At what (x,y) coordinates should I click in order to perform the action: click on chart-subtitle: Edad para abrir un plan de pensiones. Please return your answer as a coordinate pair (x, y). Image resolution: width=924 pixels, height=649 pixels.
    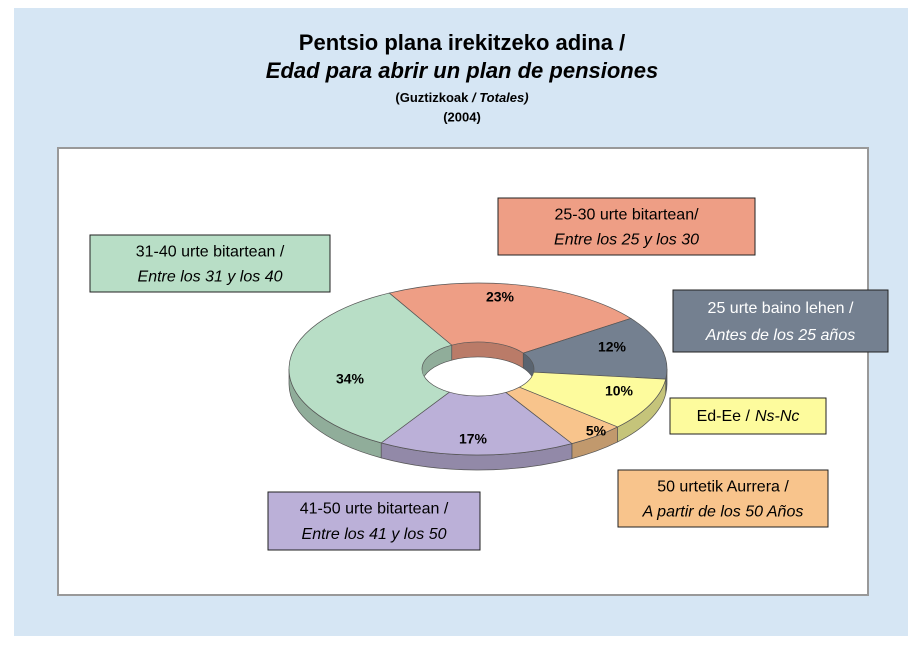
    Looking at the image, I should click on (462, 70).